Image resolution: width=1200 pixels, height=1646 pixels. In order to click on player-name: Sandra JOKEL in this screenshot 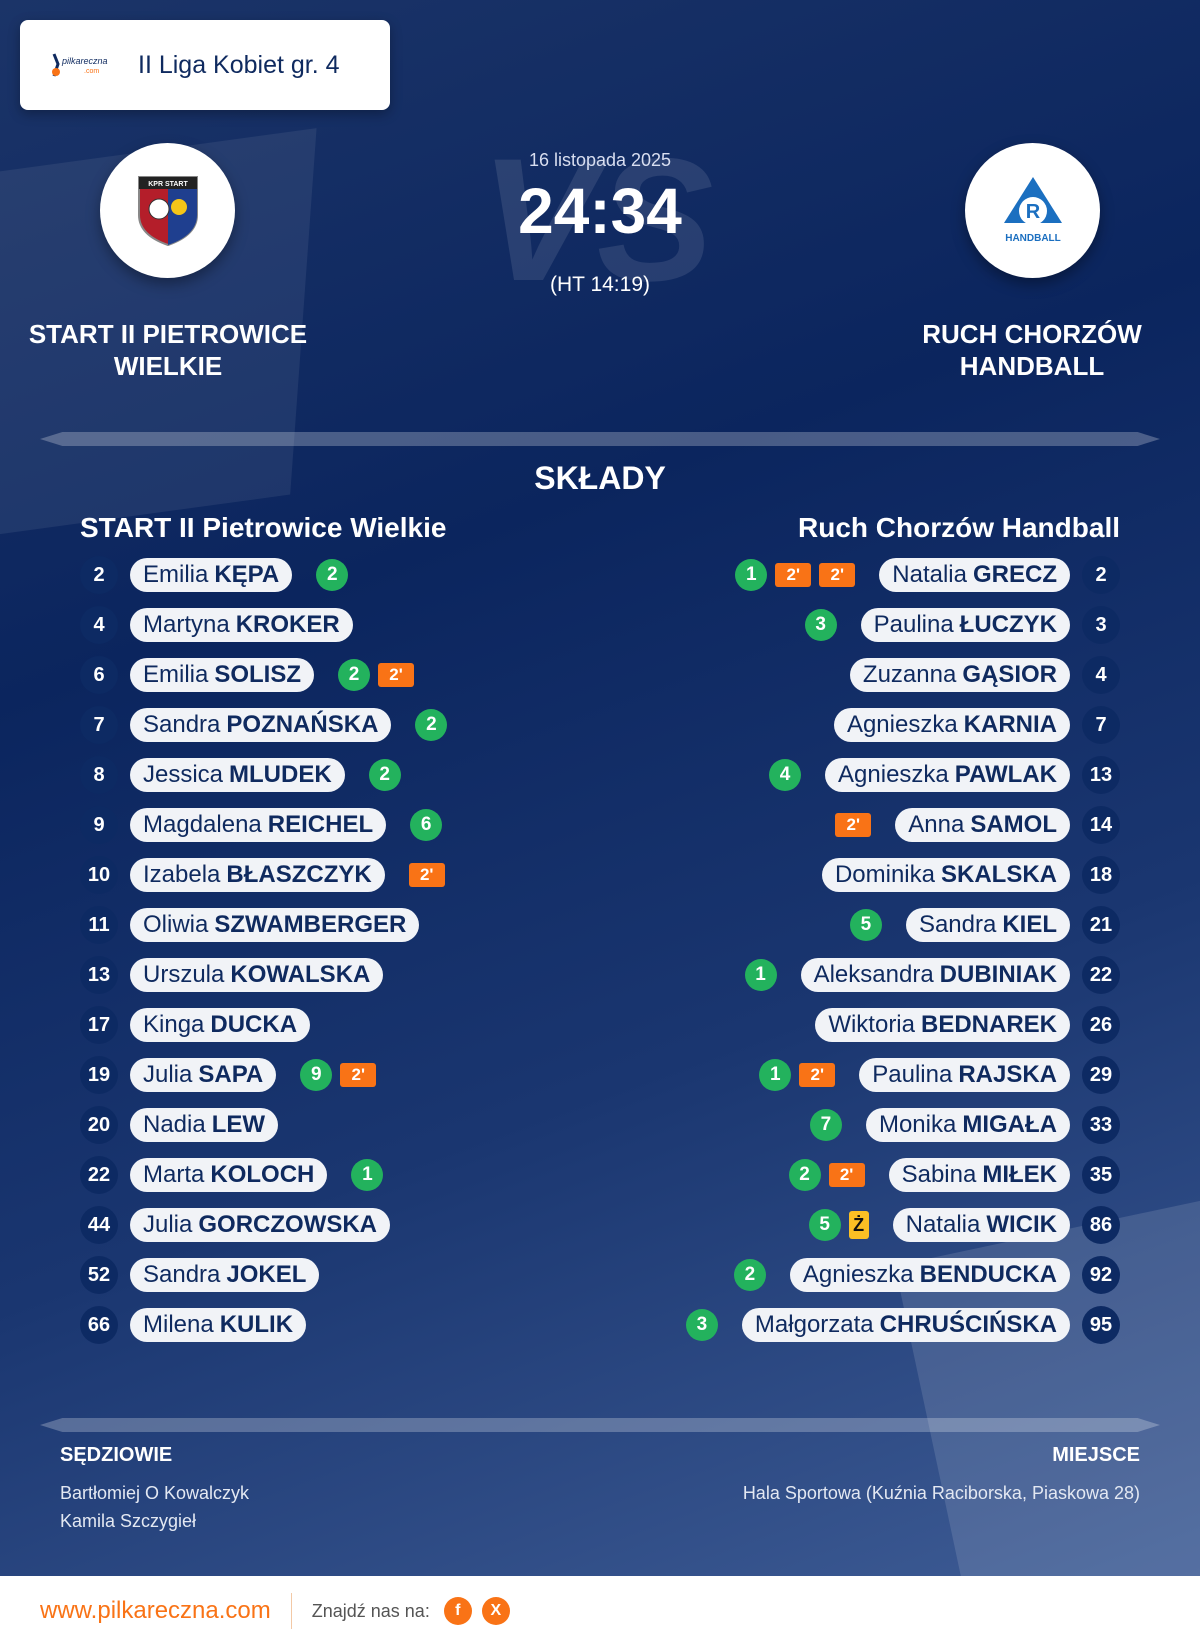, I will do `click(225, 1275)`.